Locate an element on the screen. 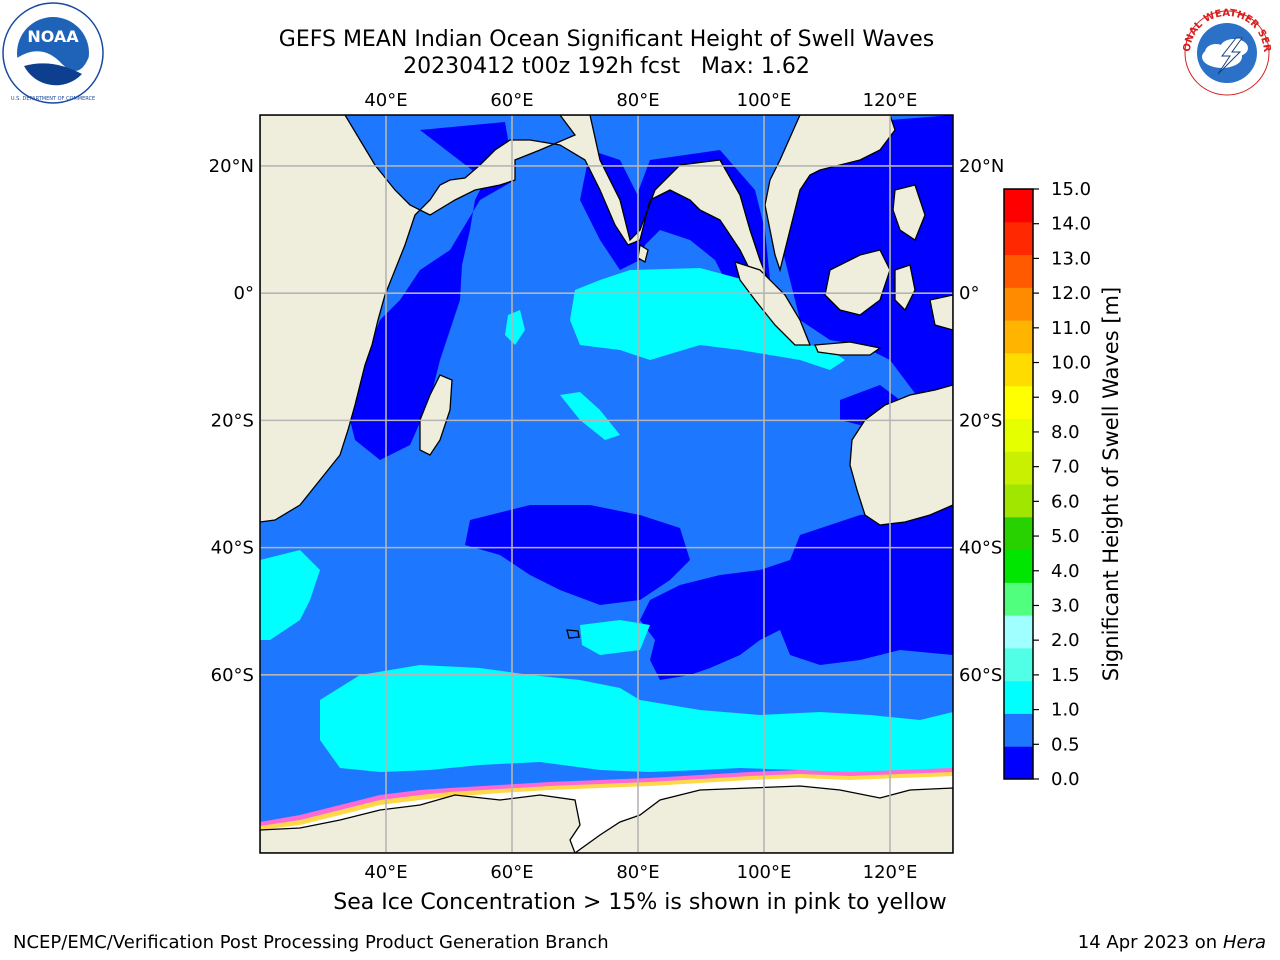 Image resolution: width=1280 pixels, height=960 pixels. colorbar-label: Significant Height of Swell Waves [m] is located at coordinates (1111, 484).